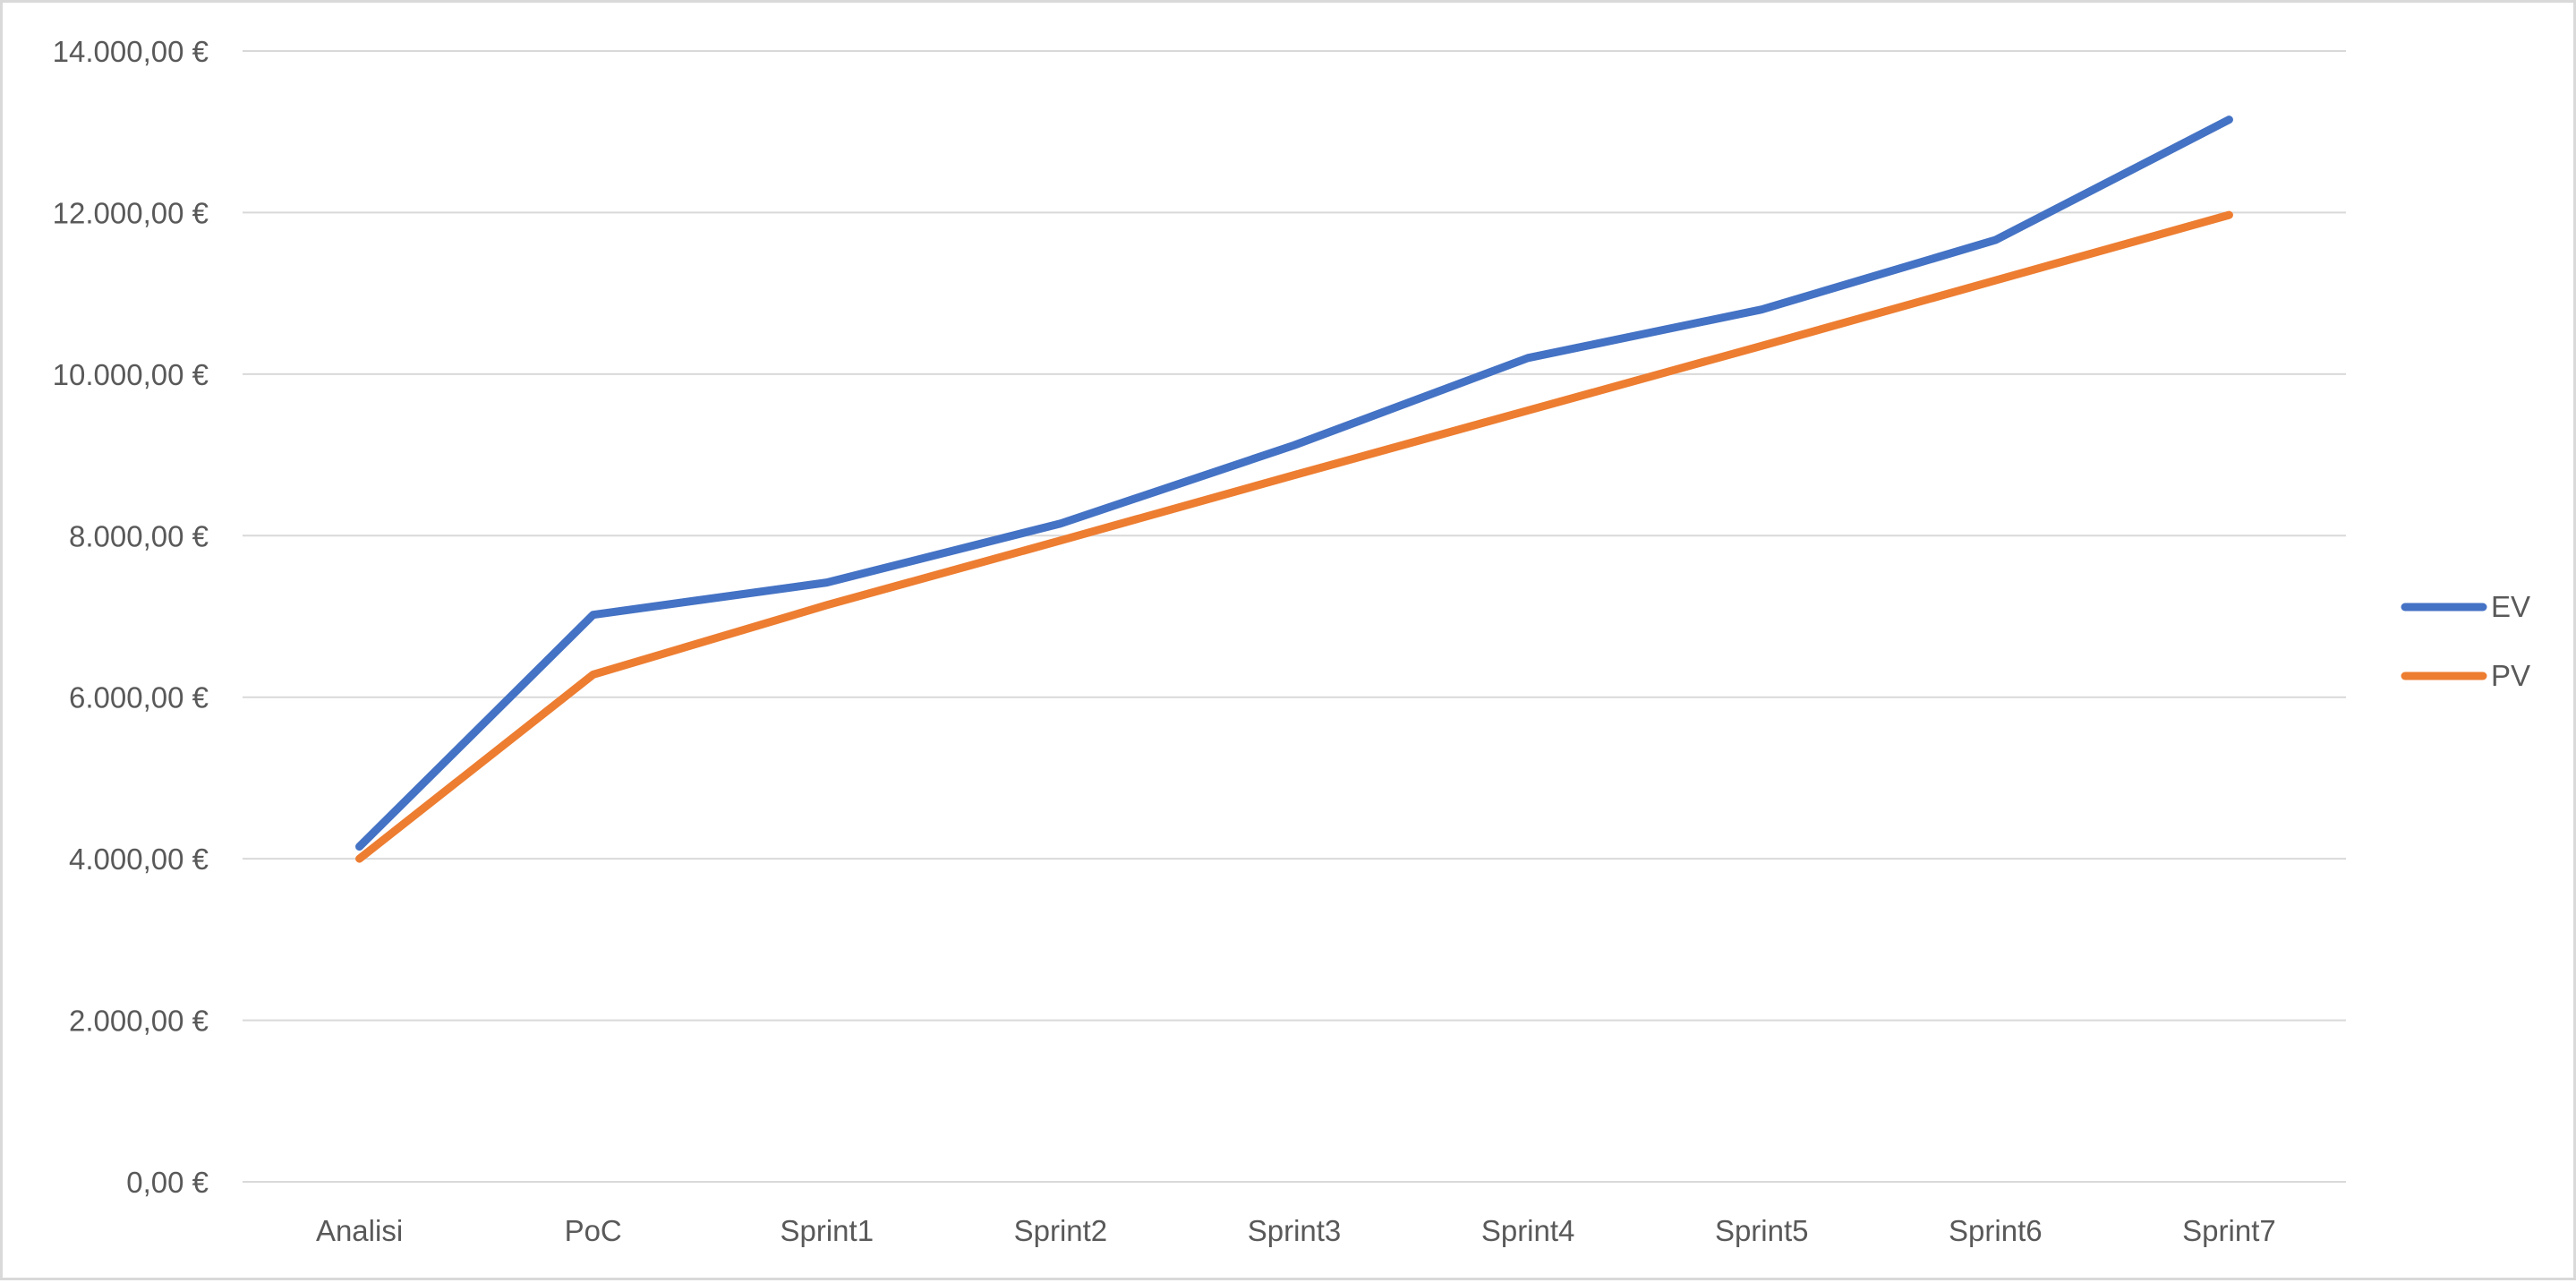 This screenshot has height=1283, width=2576. Describe the element at coordinates (359, 1230) in the screenshot. I see `x-tick-label: Analisi` at that location.